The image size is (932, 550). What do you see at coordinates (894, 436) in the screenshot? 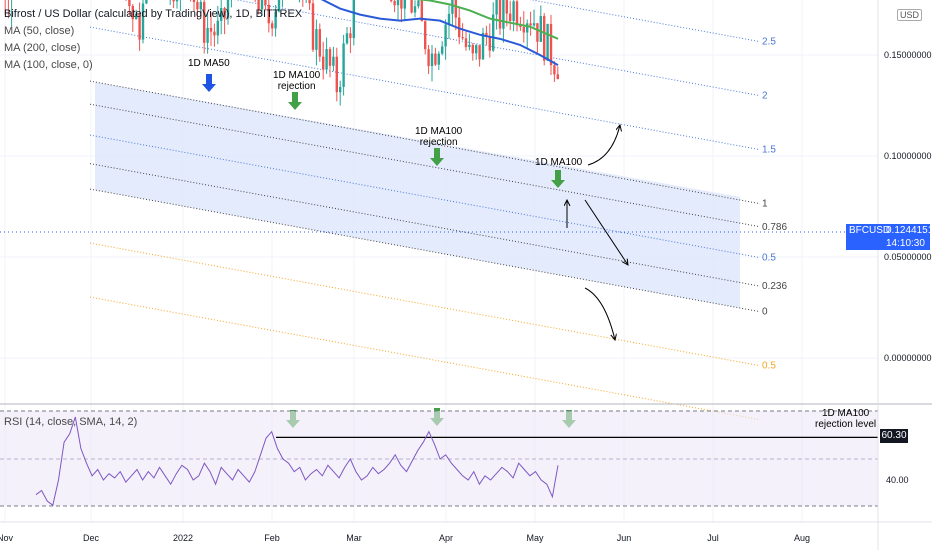
I see `rsi-level-tag: 60.30` at bounding box center [894, 436].